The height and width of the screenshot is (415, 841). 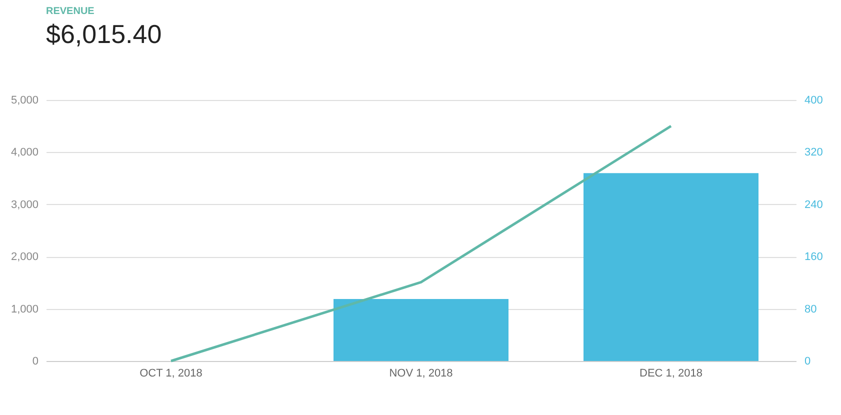 I want to click on y2-tick-label: 0, so click(x=807, y=362).